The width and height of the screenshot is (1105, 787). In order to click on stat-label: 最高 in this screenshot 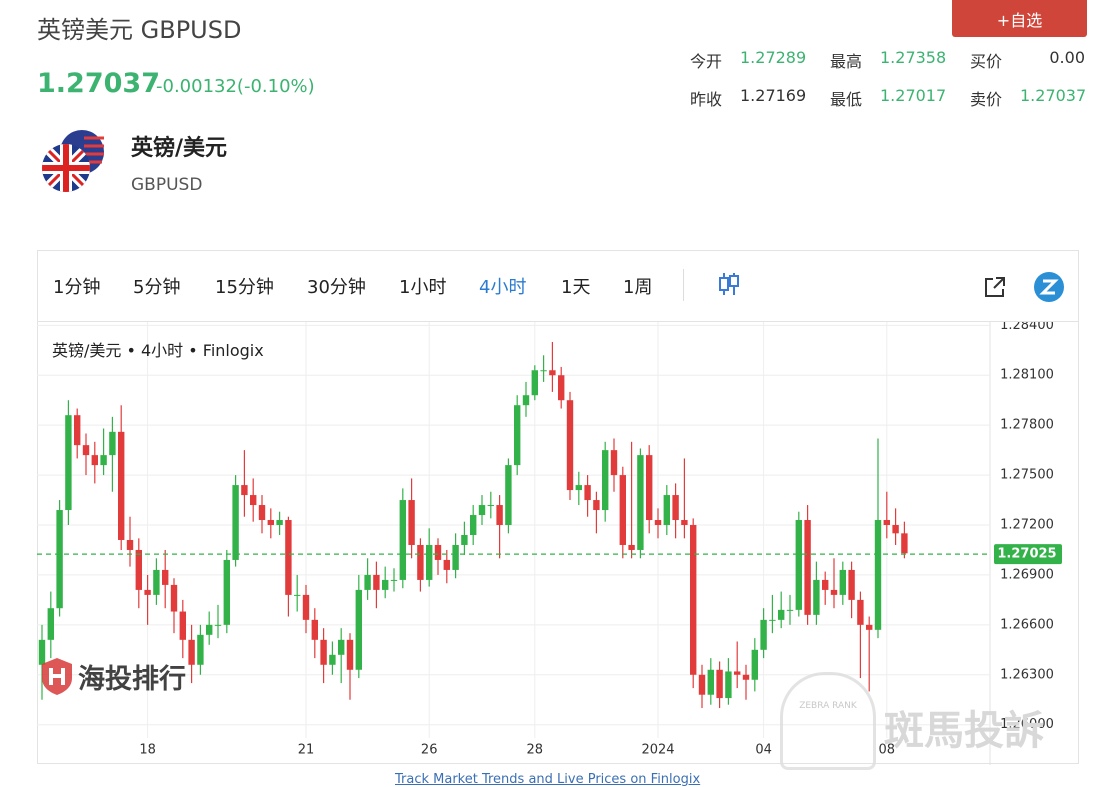, I will do `click(846, 61)`.